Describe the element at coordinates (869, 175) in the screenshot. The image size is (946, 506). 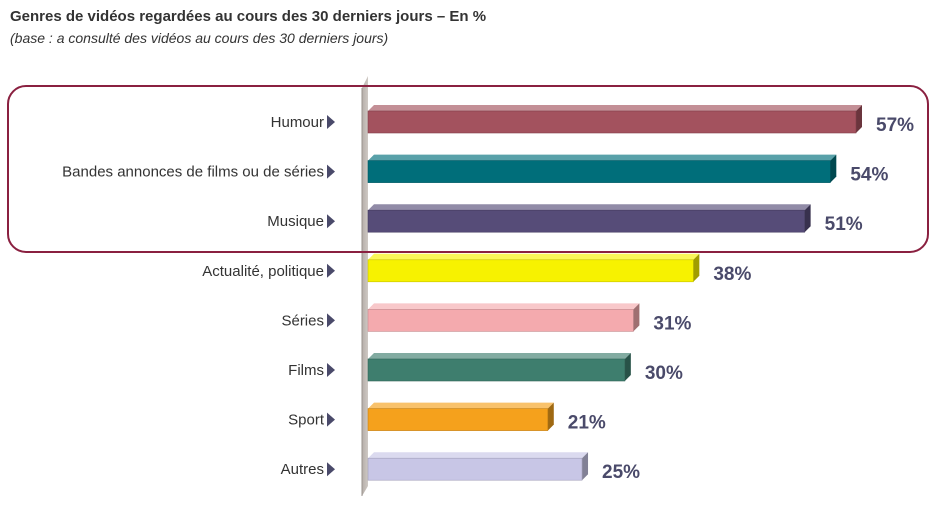
I see `value-label: 54%` at that location.